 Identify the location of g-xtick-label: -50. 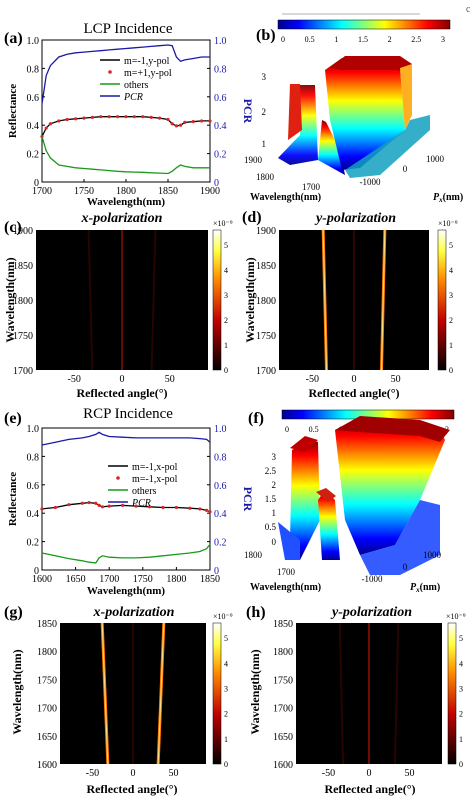
(92, 773).